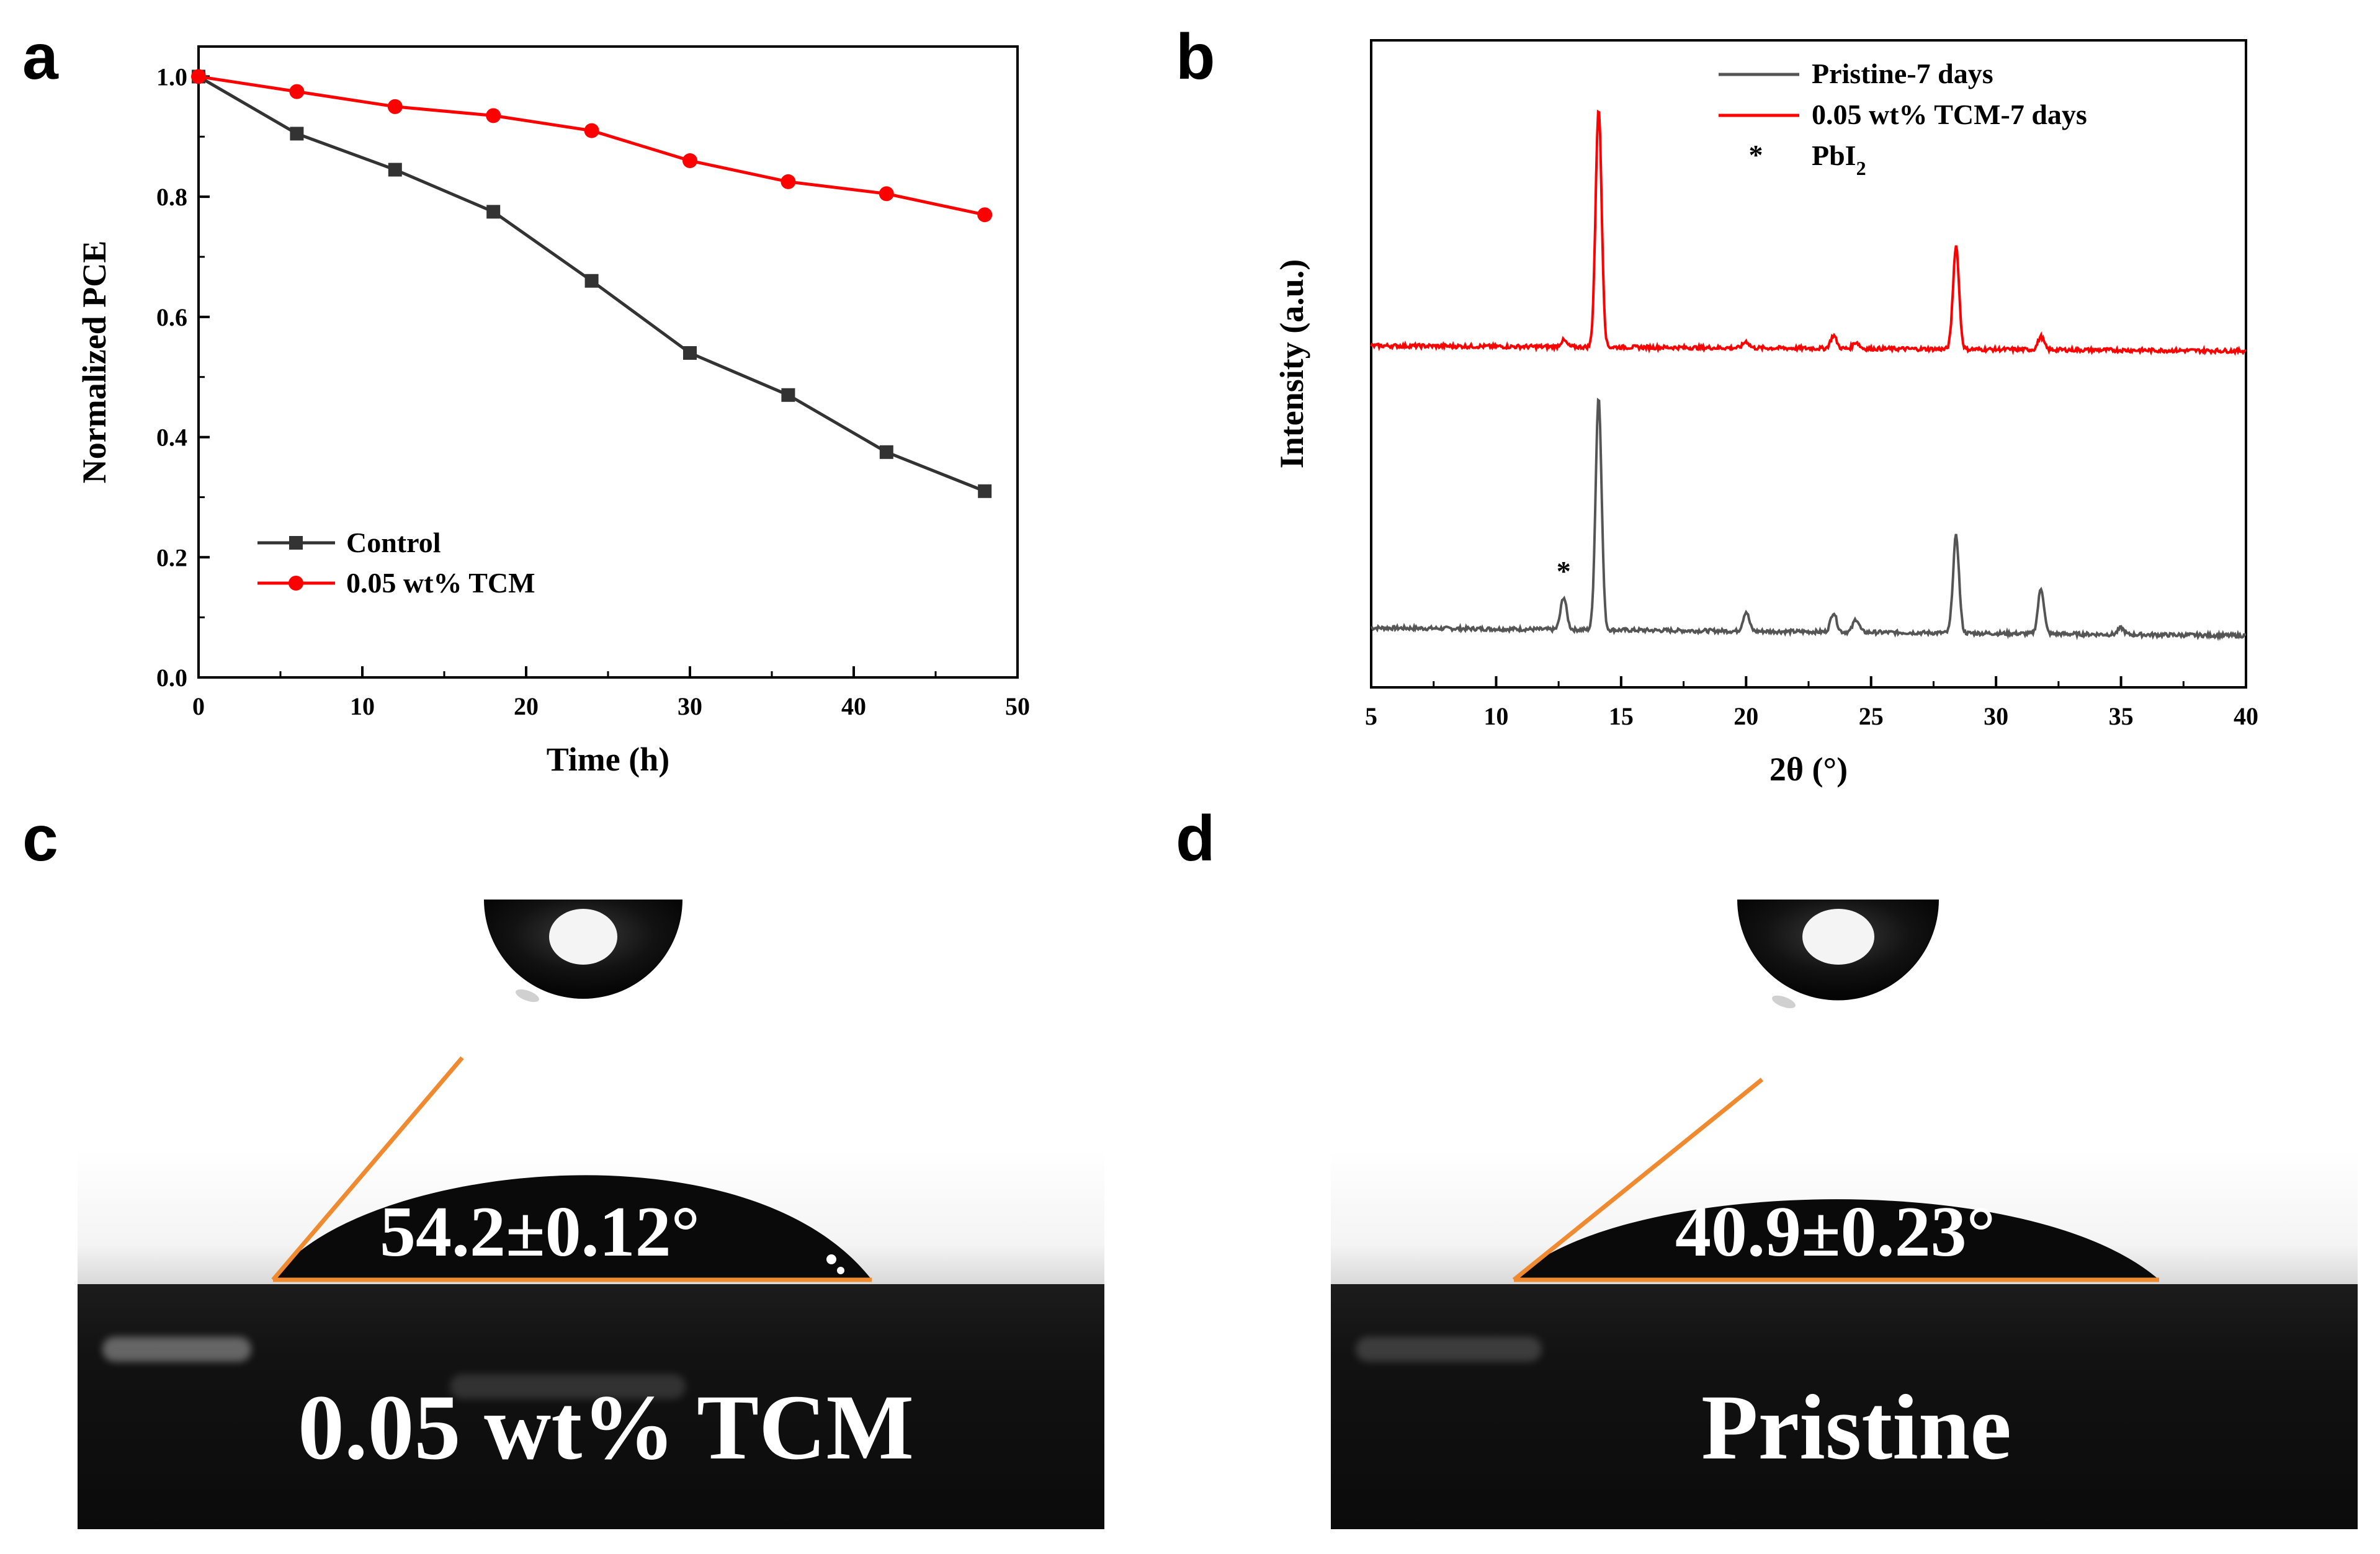 Image resolution: width=2380 pixels, height=1554 pixels. Describe the element at coordinates (583, 951) in the screenshot. I see `hanging-droplet-c` at that location.